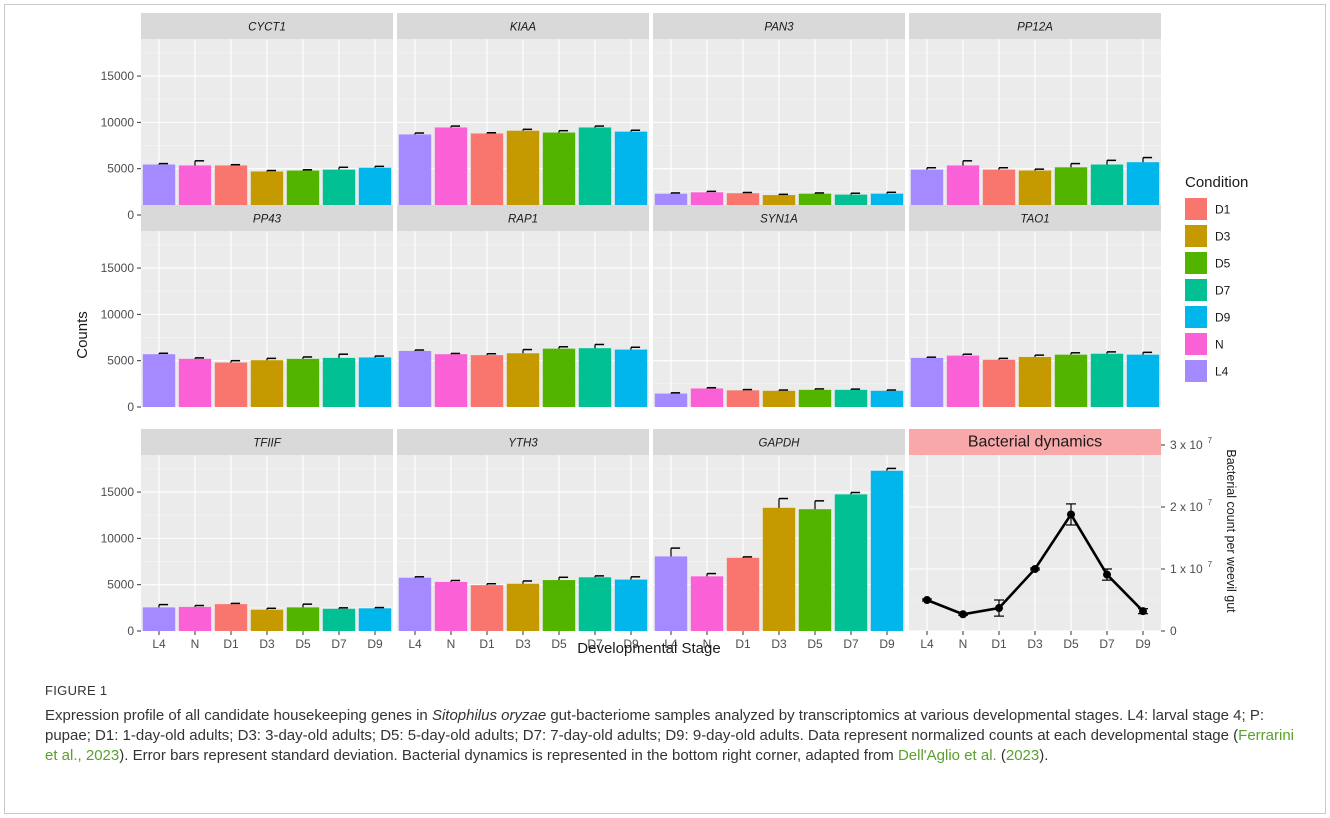  I want to click on figure-label: FIGURE 1, so click(76, 690).